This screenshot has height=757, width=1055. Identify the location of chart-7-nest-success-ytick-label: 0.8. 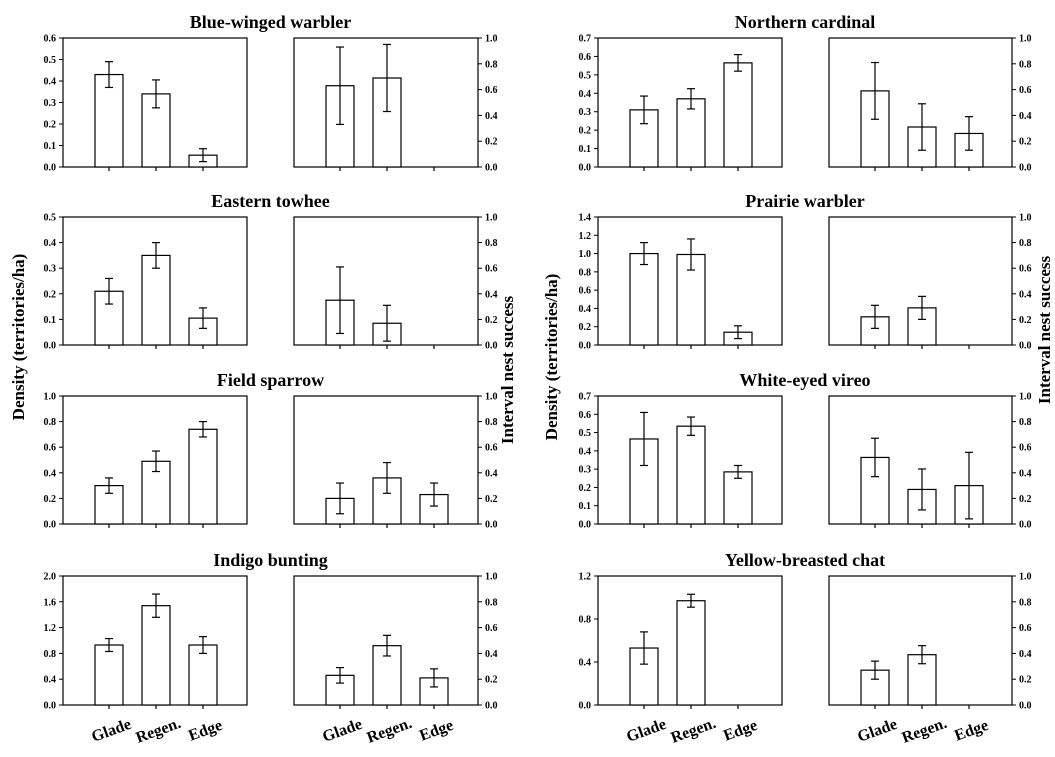
(1025, 602).